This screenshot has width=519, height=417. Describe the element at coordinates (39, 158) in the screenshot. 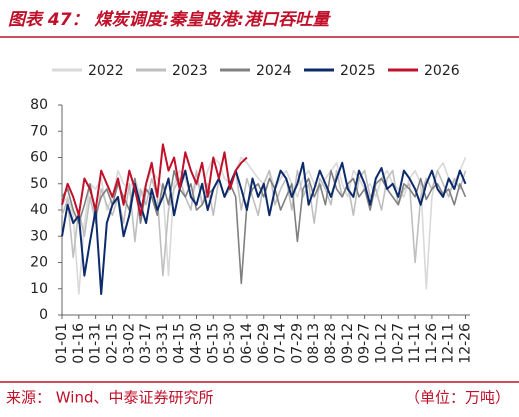

I see `y-tick-label: 60` at that location.